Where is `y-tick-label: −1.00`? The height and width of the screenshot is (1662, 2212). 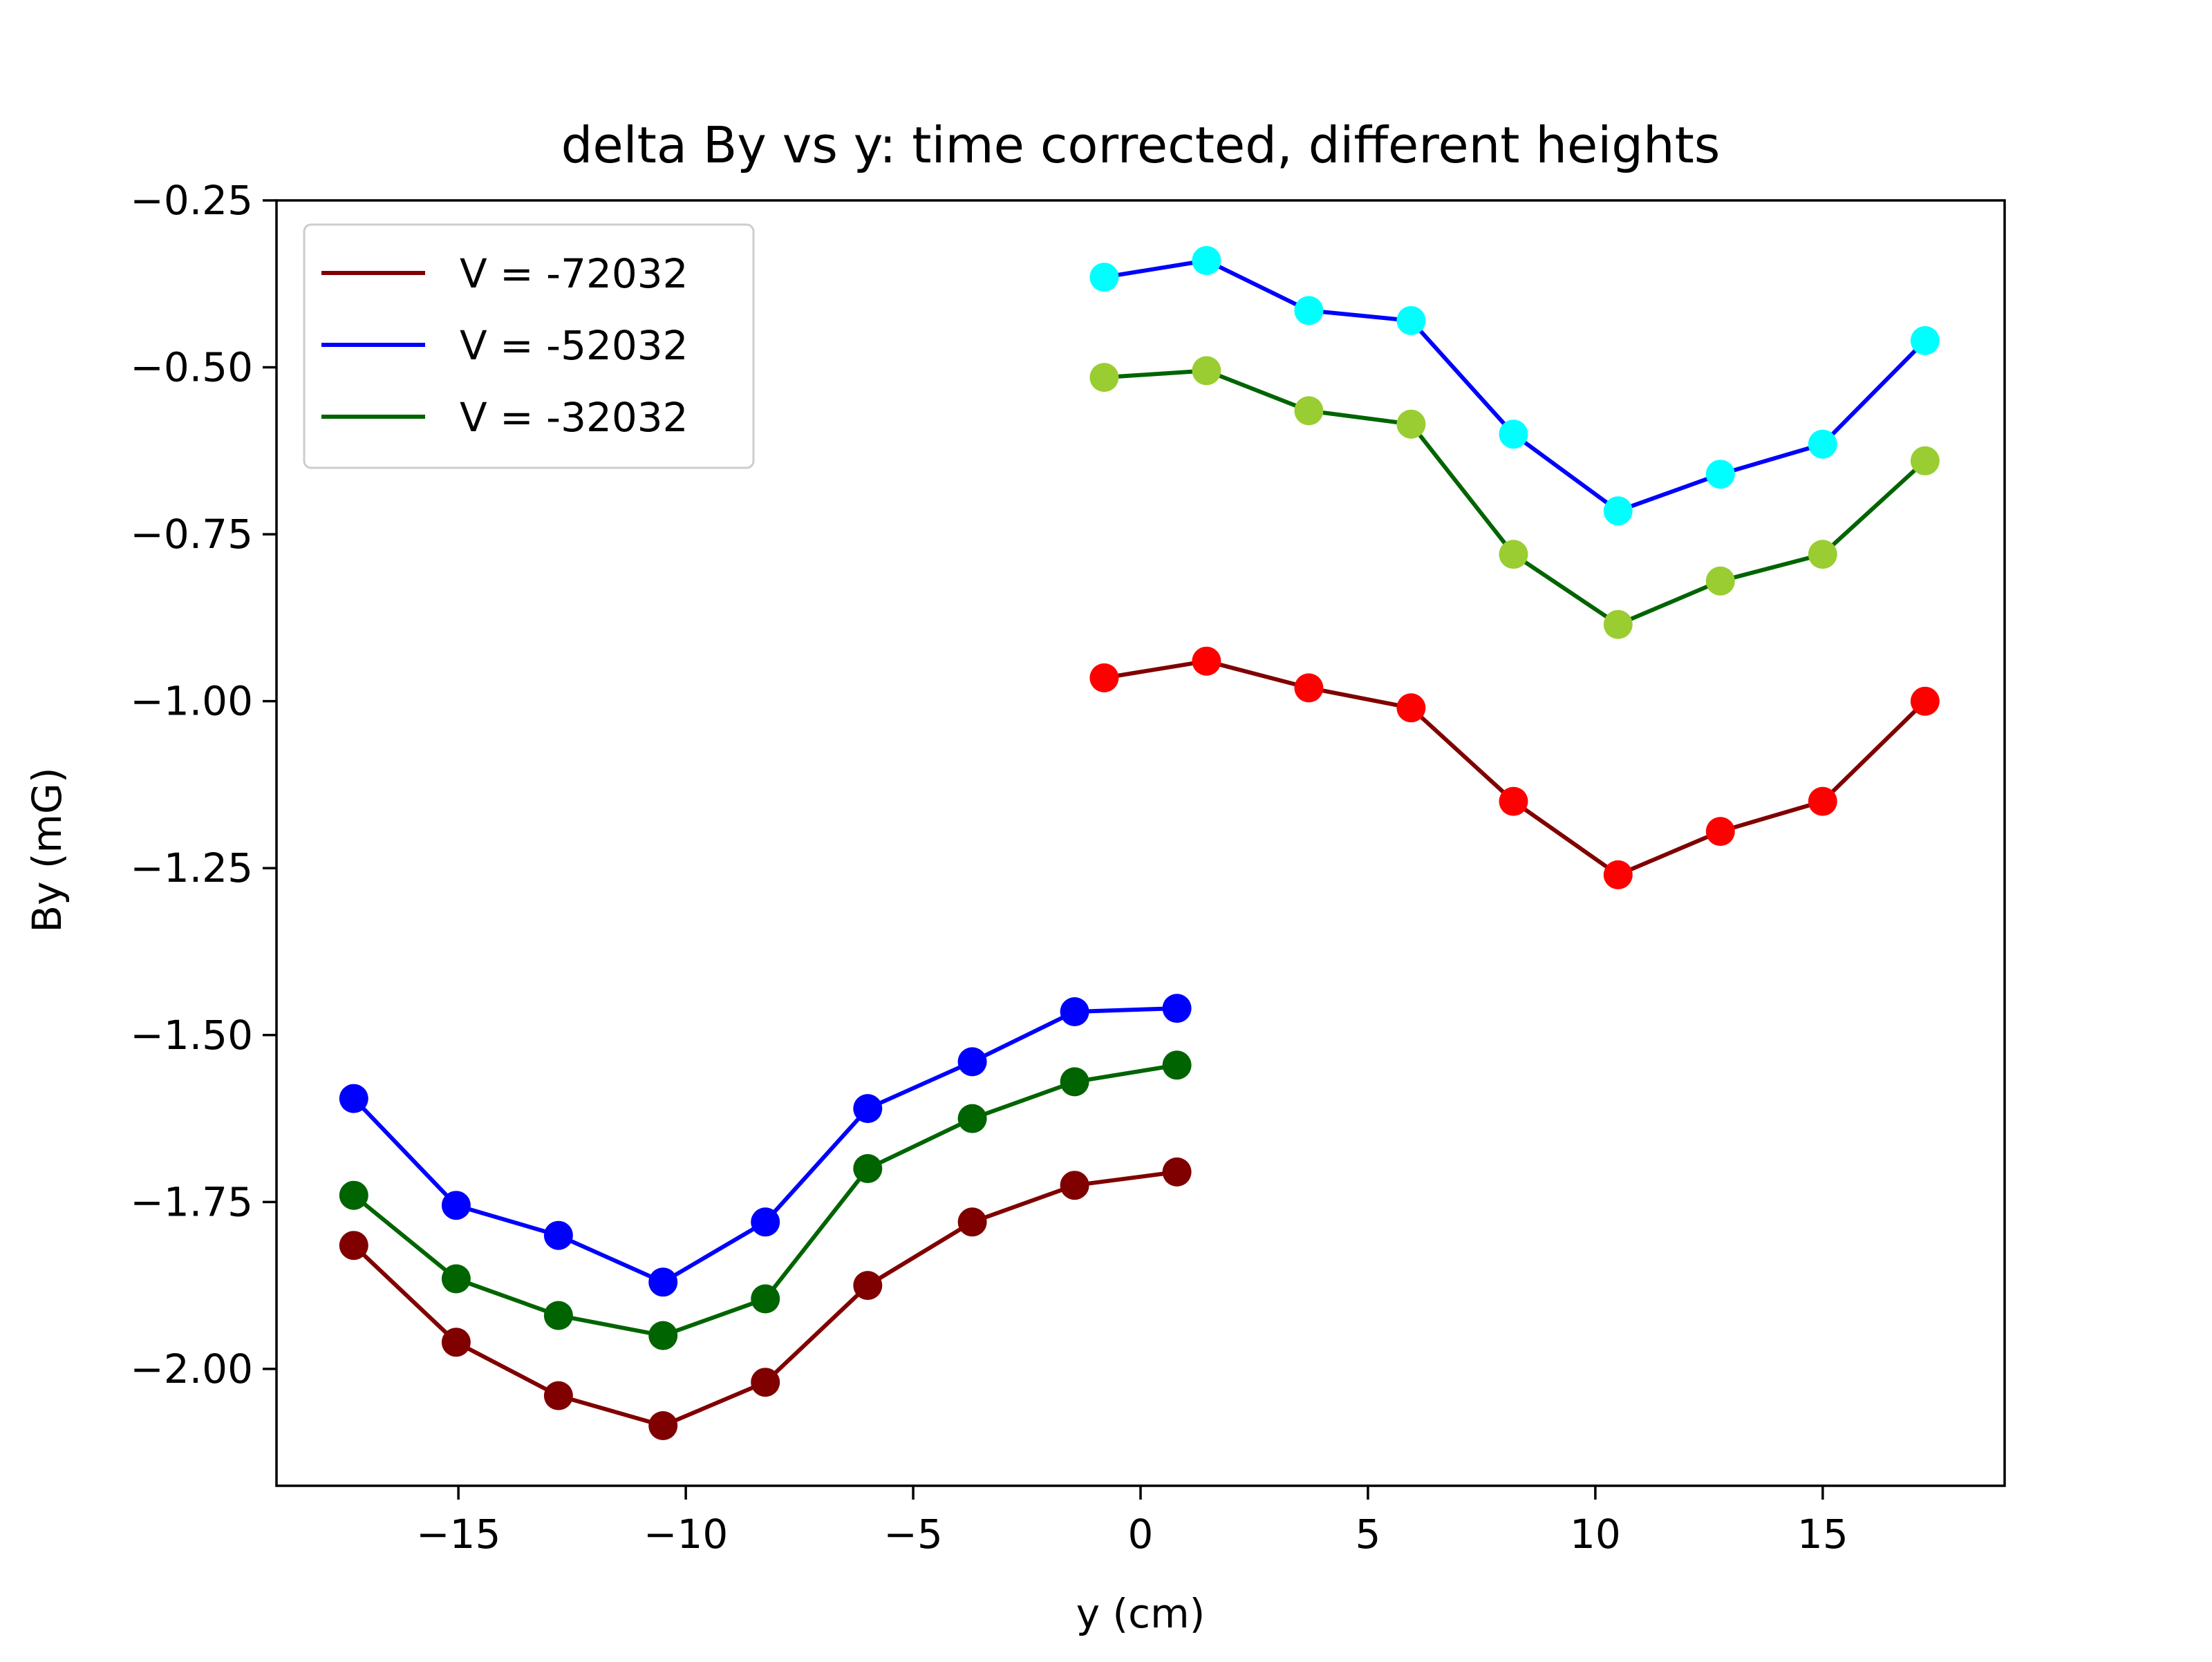 y-tick-label: −1.00 is located at coordinates (191, 701).